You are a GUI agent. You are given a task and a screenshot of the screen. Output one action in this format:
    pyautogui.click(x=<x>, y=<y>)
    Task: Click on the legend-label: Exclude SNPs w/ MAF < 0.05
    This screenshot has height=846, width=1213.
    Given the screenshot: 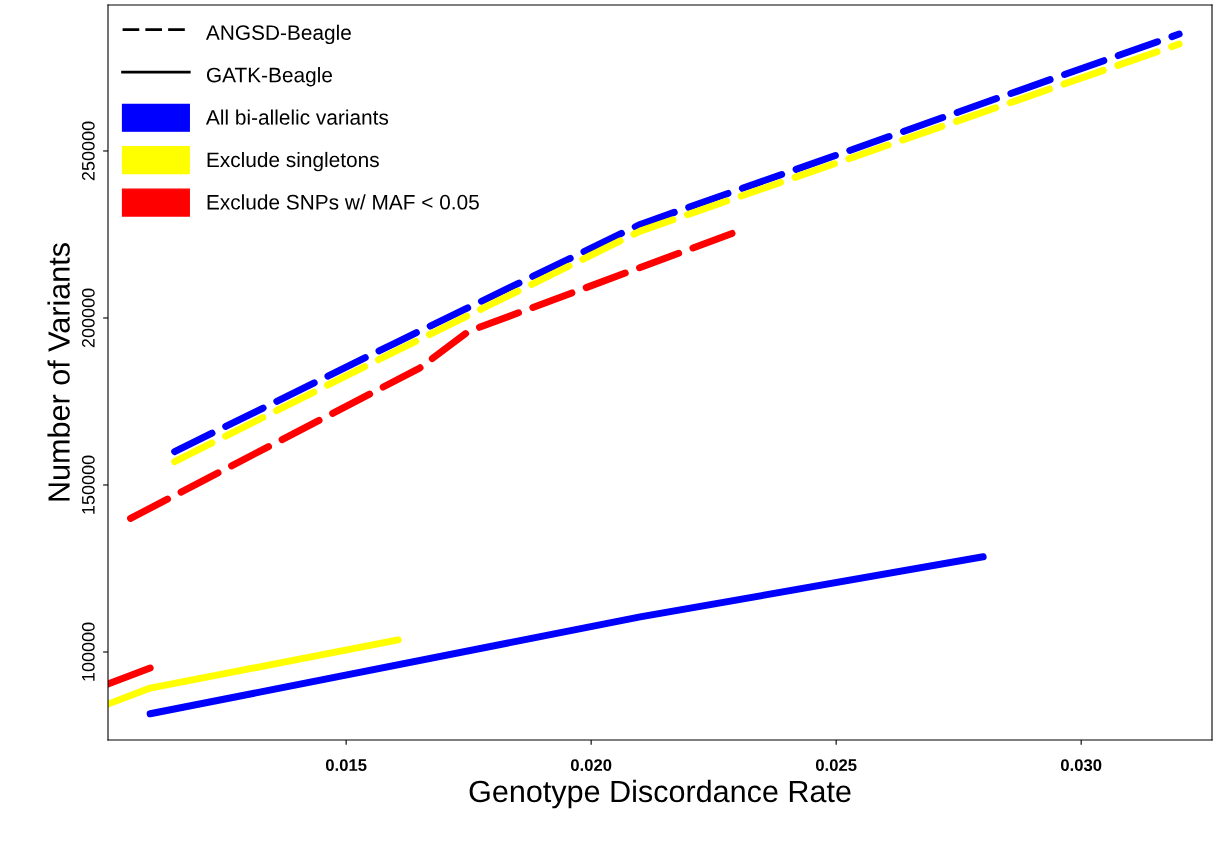 What is the action you would take?
    pyautogui.click(x=343, y=202)
    